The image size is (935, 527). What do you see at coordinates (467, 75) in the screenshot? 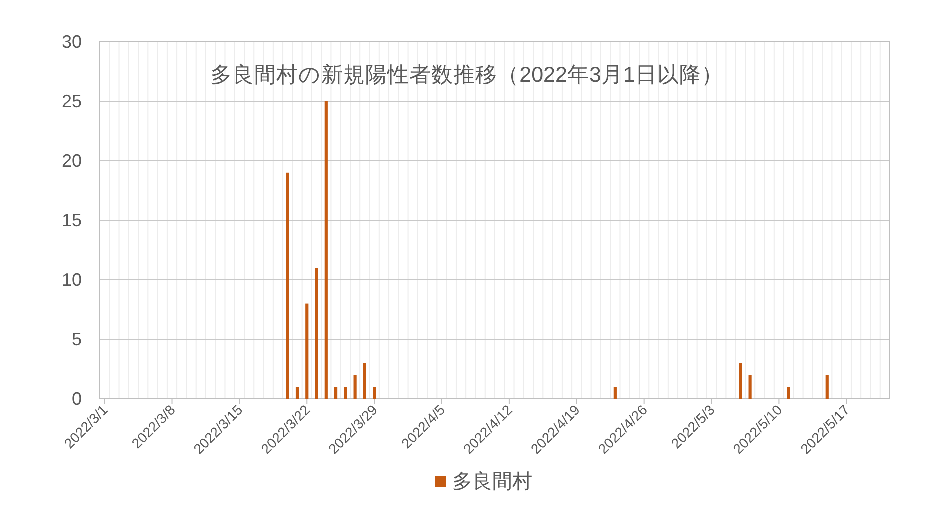
I see `text: 多良間村の新規陽性者数推移（2022年3月1日以降）` at bounding box center [467, 75].